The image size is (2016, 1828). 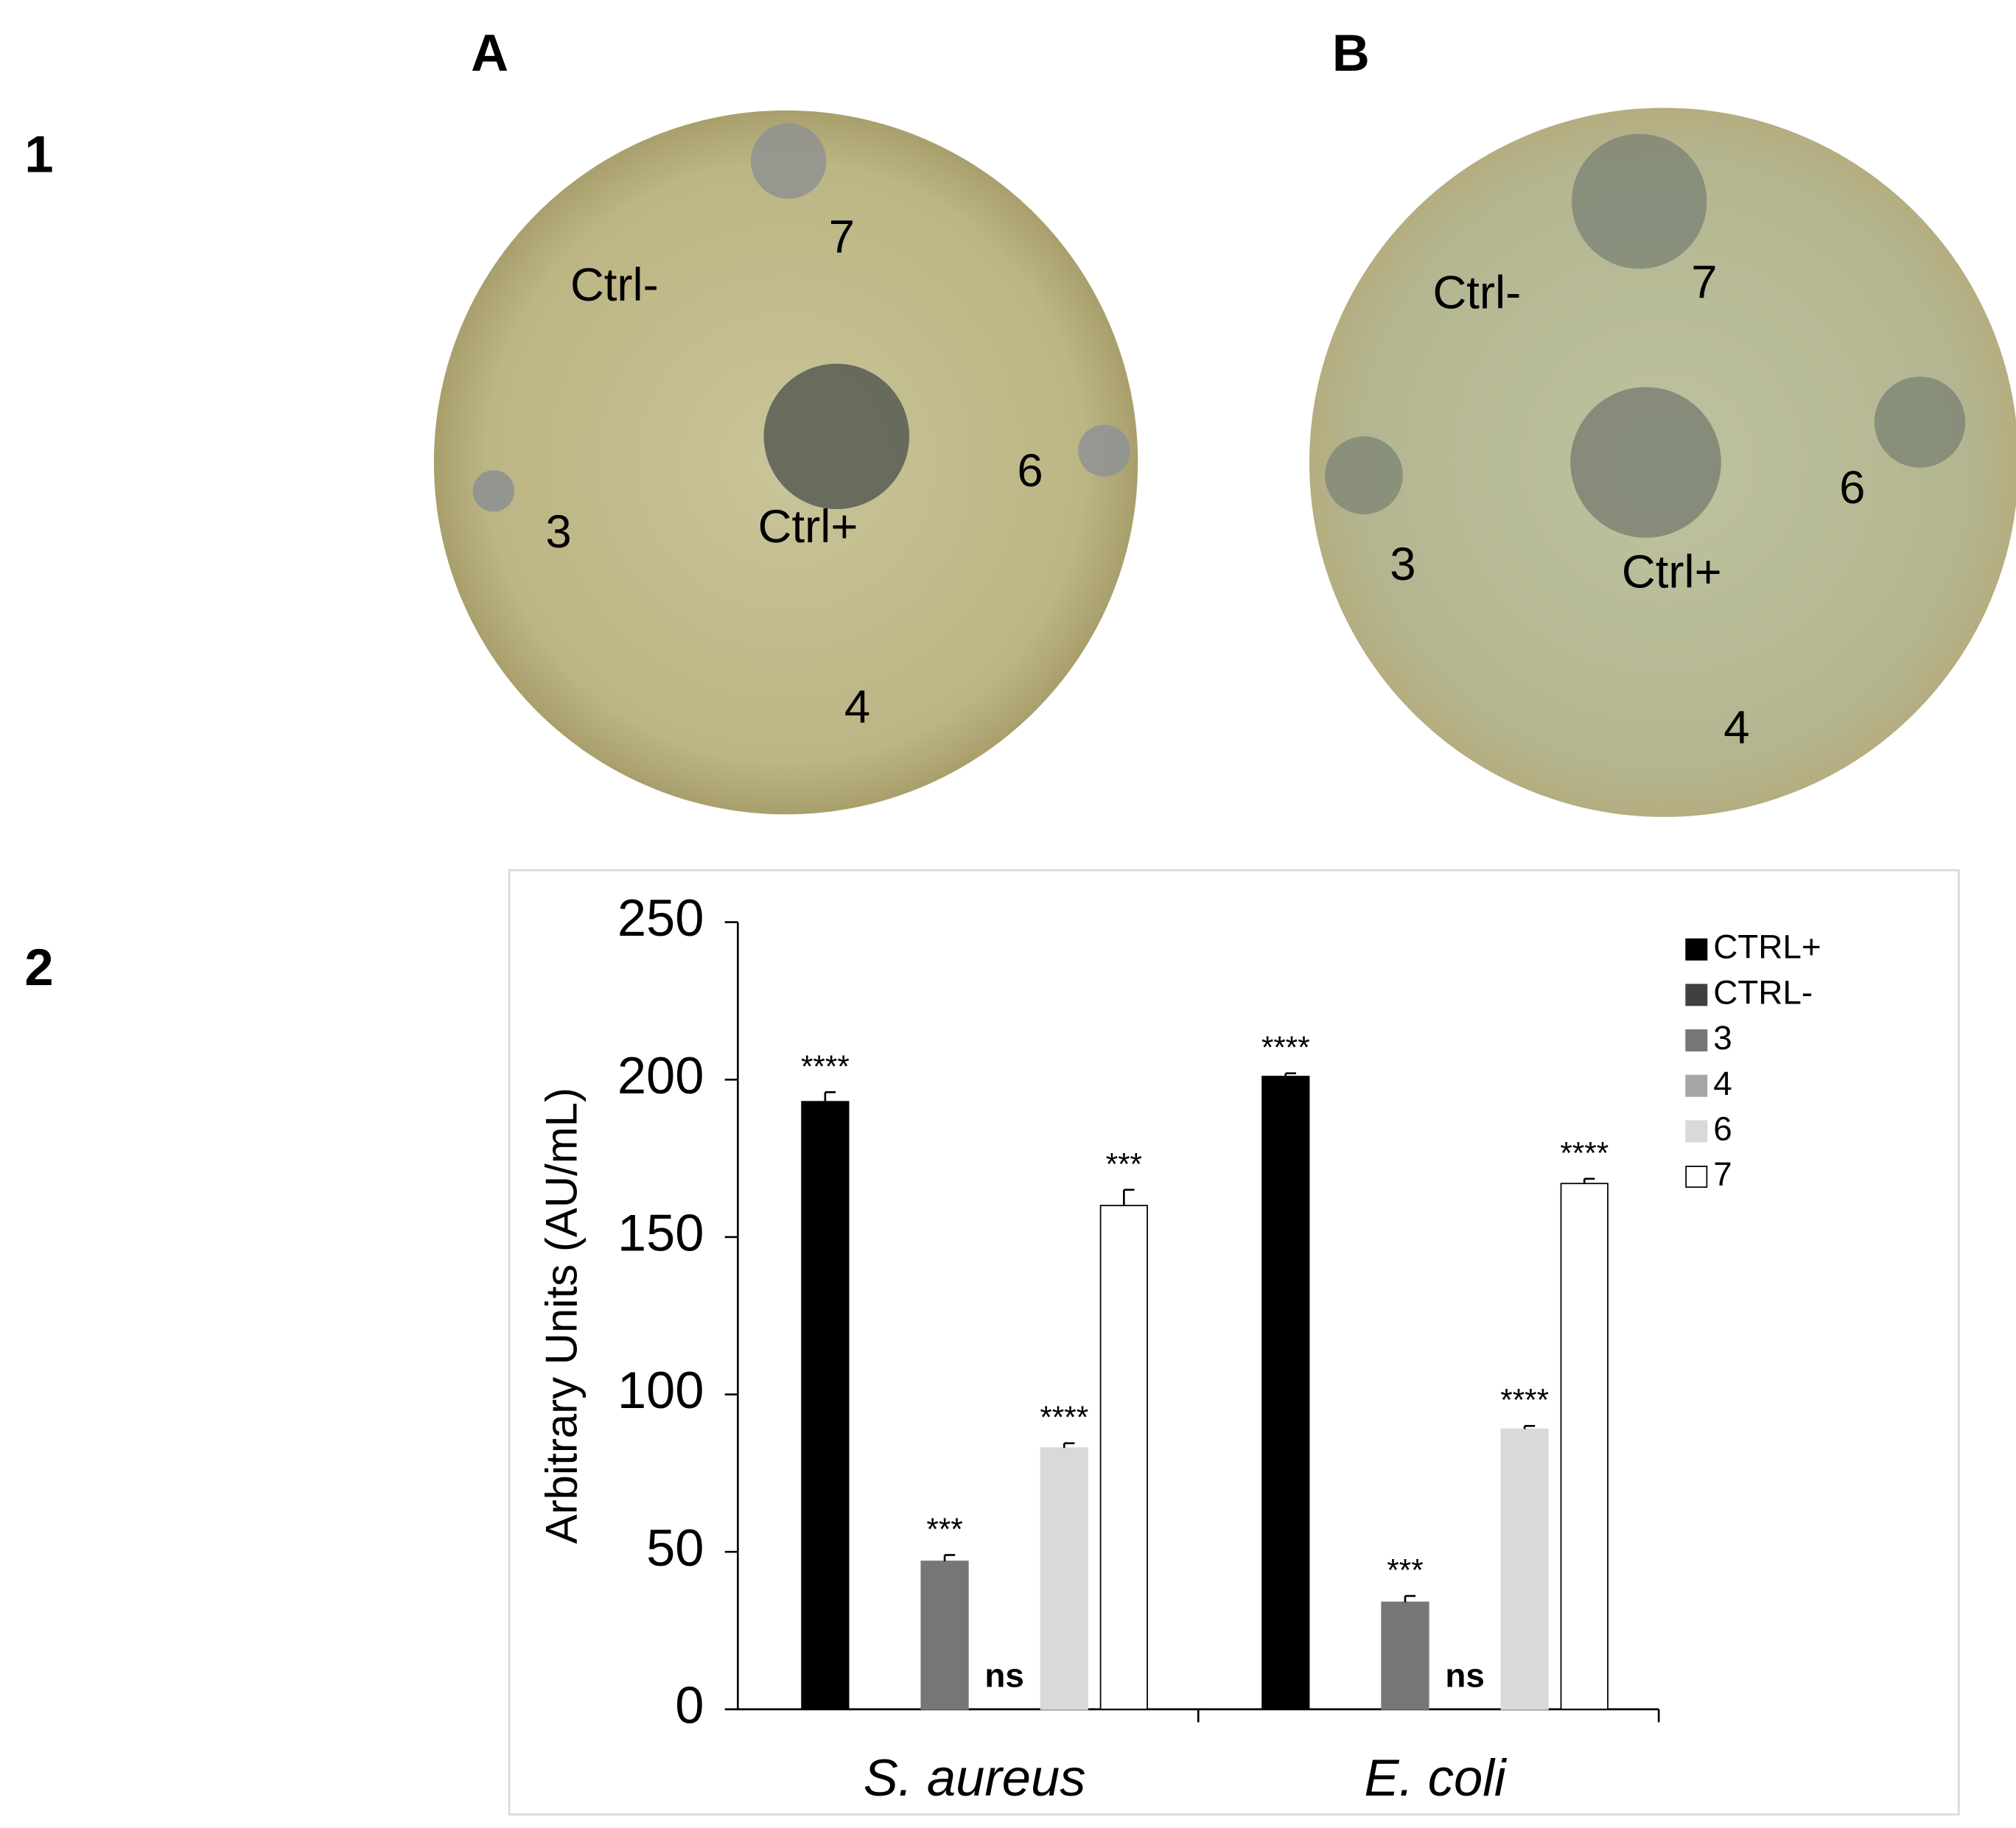 I want to click on legend-label: 7, so click(x=1722, y=1174).